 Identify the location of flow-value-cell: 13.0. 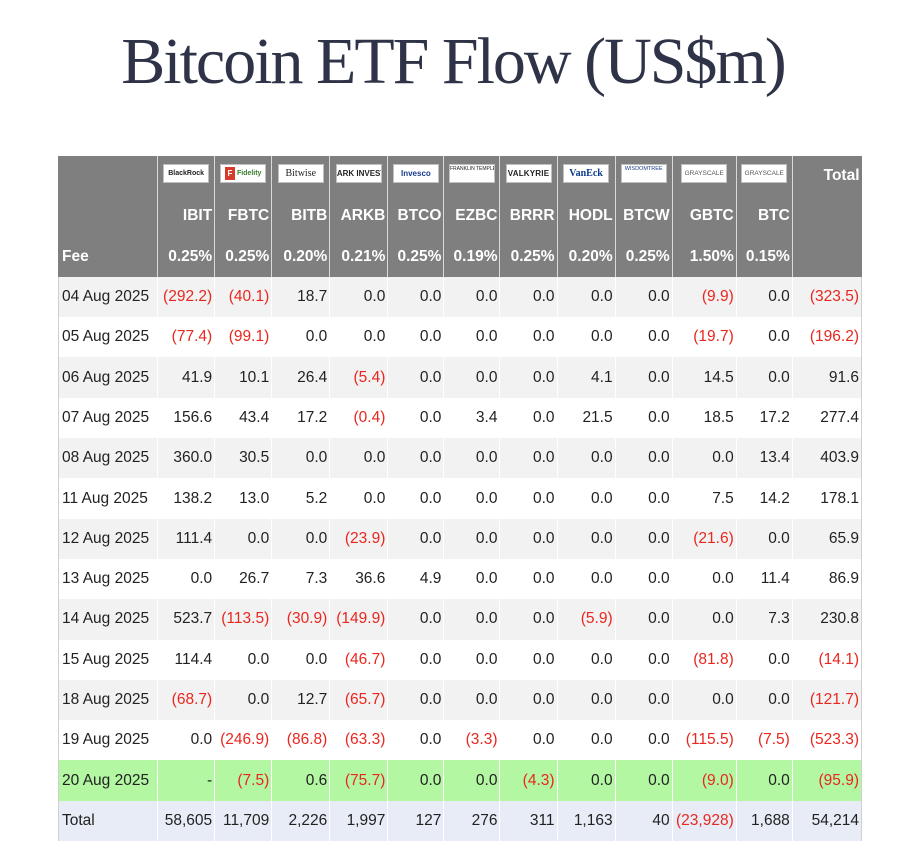
(243, 498).